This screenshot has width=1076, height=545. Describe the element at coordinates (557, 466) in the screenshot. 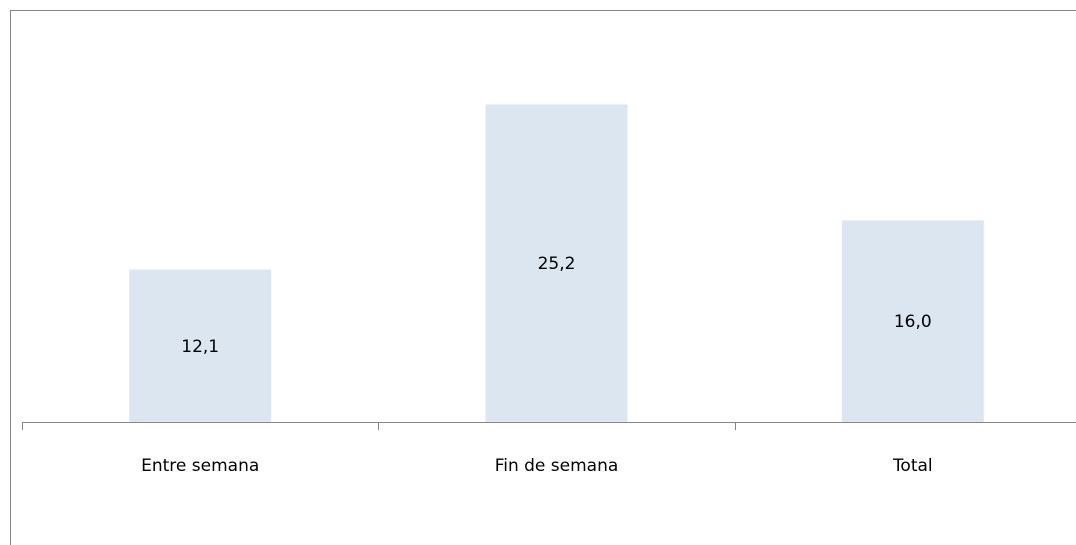

I see `category-label-2: Fin de semana` at that location.